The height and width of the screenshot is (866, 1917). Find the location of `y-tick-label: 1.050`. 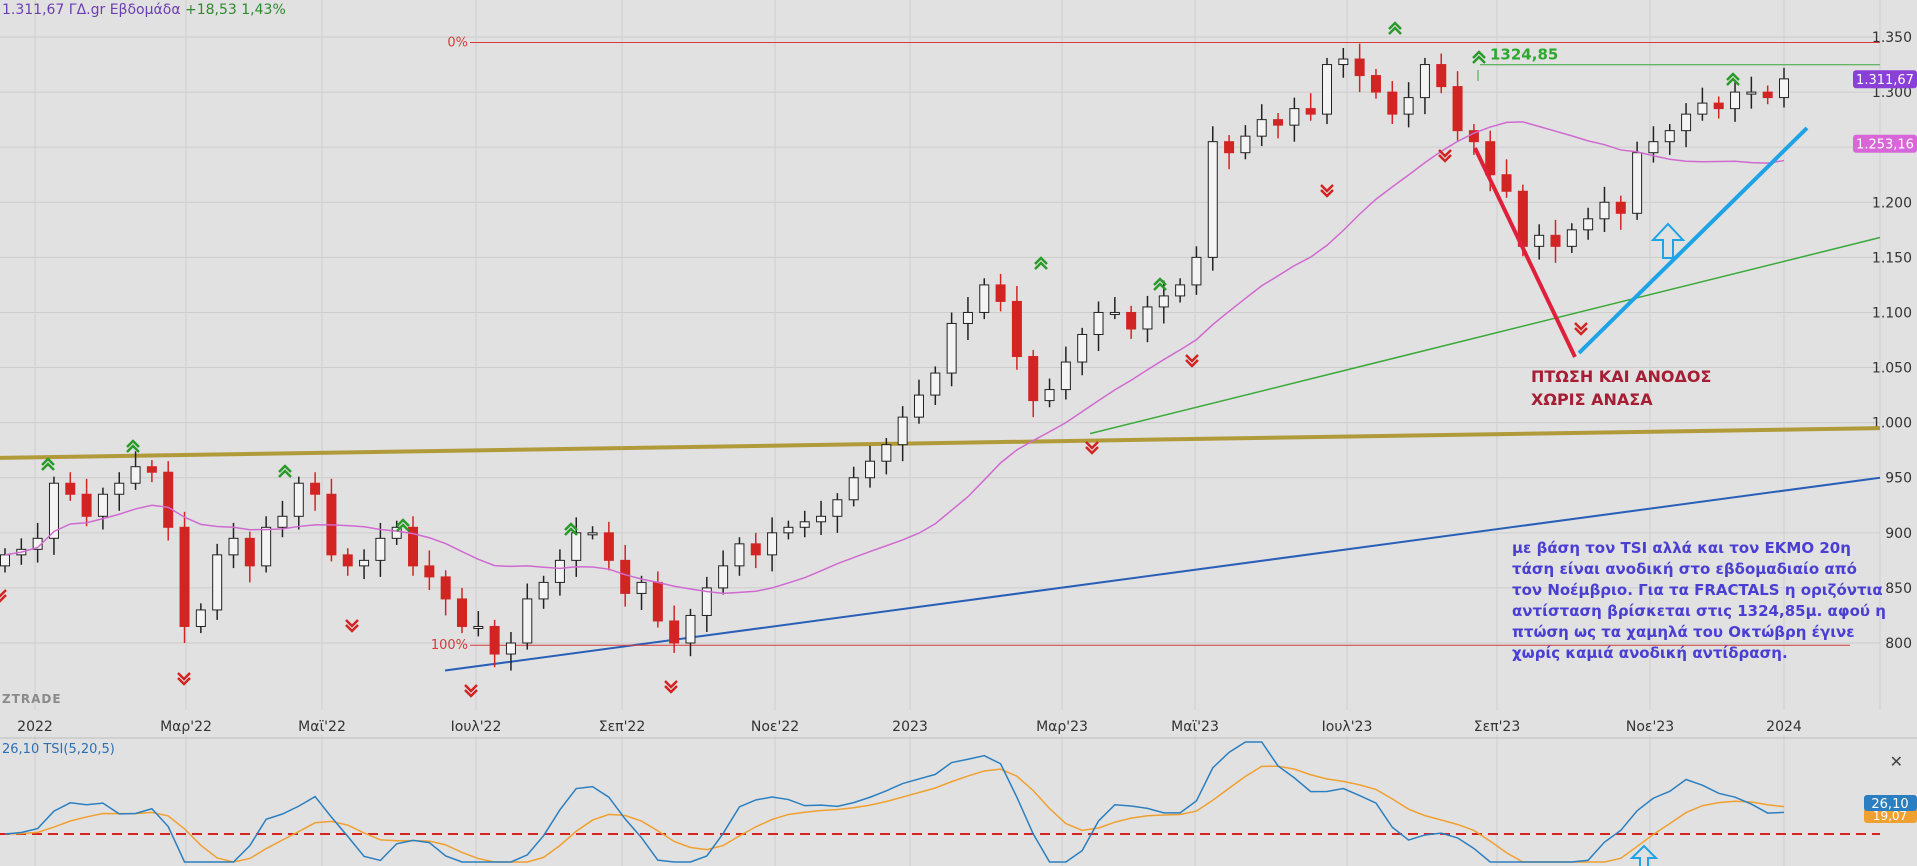

y-tick-label: 1.050 is located at coordinates (1892, 369).